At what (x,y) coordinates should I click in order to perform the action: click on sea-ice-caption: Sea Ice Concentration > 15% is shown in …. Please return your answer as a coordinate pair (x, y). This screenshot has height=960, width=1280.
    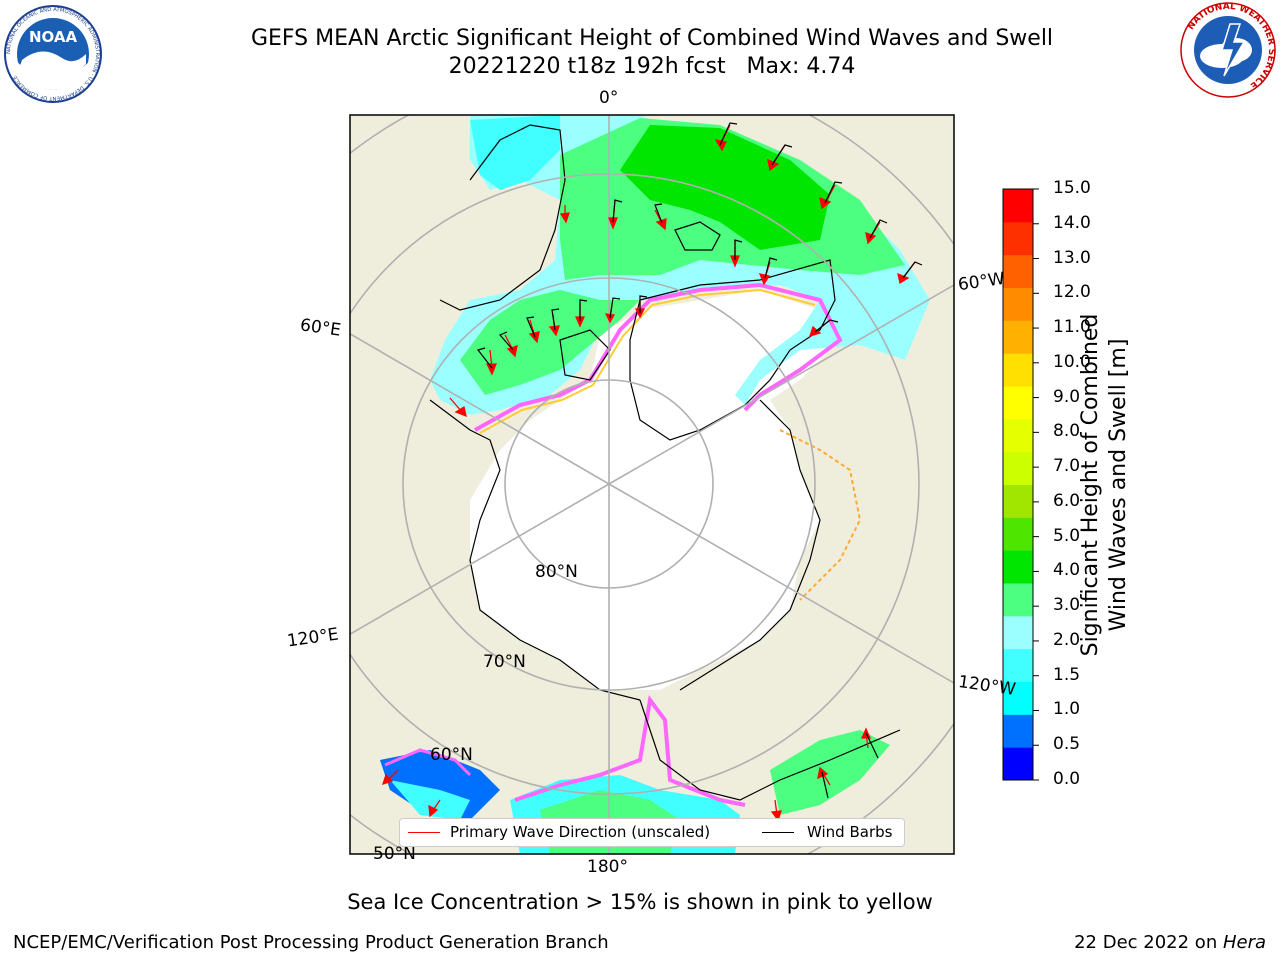
    Looking at the image, I should click on (640, 902).